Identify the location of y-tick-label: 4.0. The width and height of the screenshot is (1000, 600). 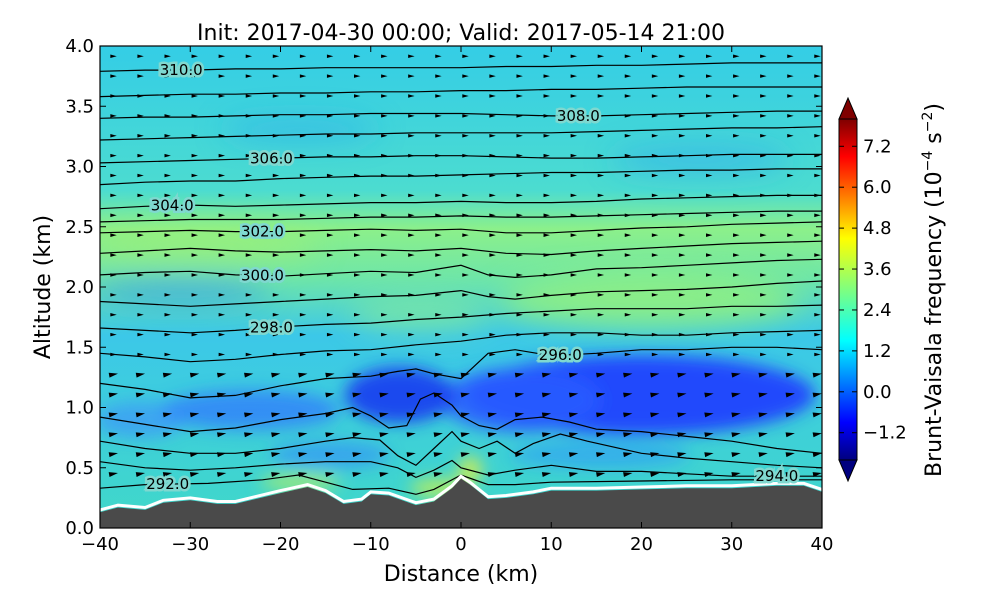
(79, 46).